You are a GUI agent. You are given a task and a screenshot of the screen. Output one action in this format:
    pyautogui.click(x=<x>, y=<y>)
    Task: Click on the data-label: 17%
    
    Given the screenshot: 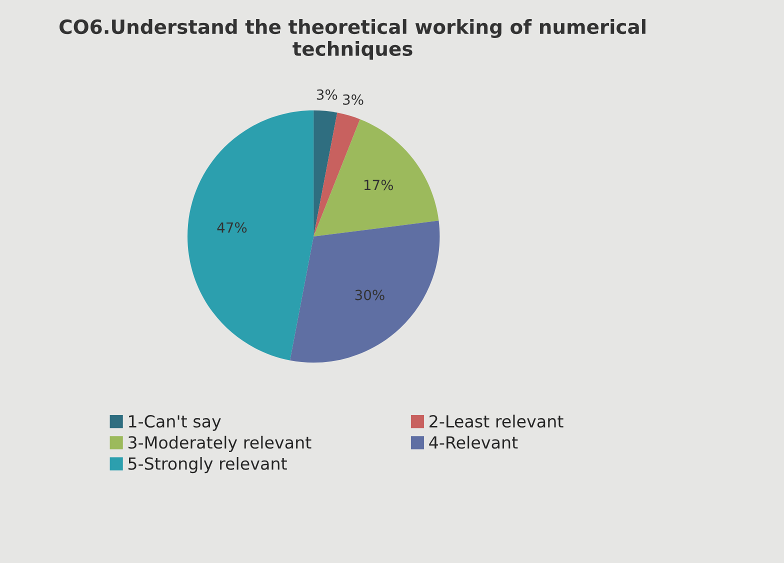 What is the action you would take?
    pyautogui.click(x=379, y=185)
    